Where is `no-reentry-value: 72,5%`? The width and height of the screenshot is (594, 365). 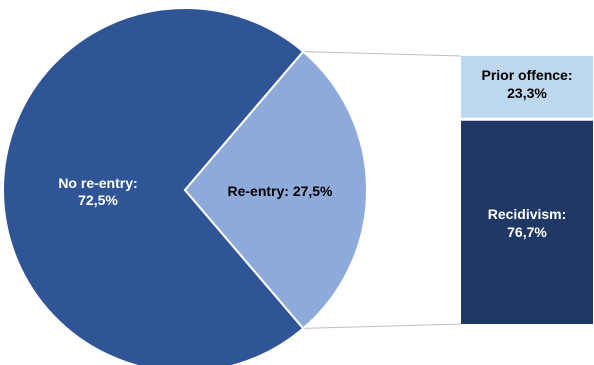
no-reentry-value: 72,5% is located at coordinates (98, 200).